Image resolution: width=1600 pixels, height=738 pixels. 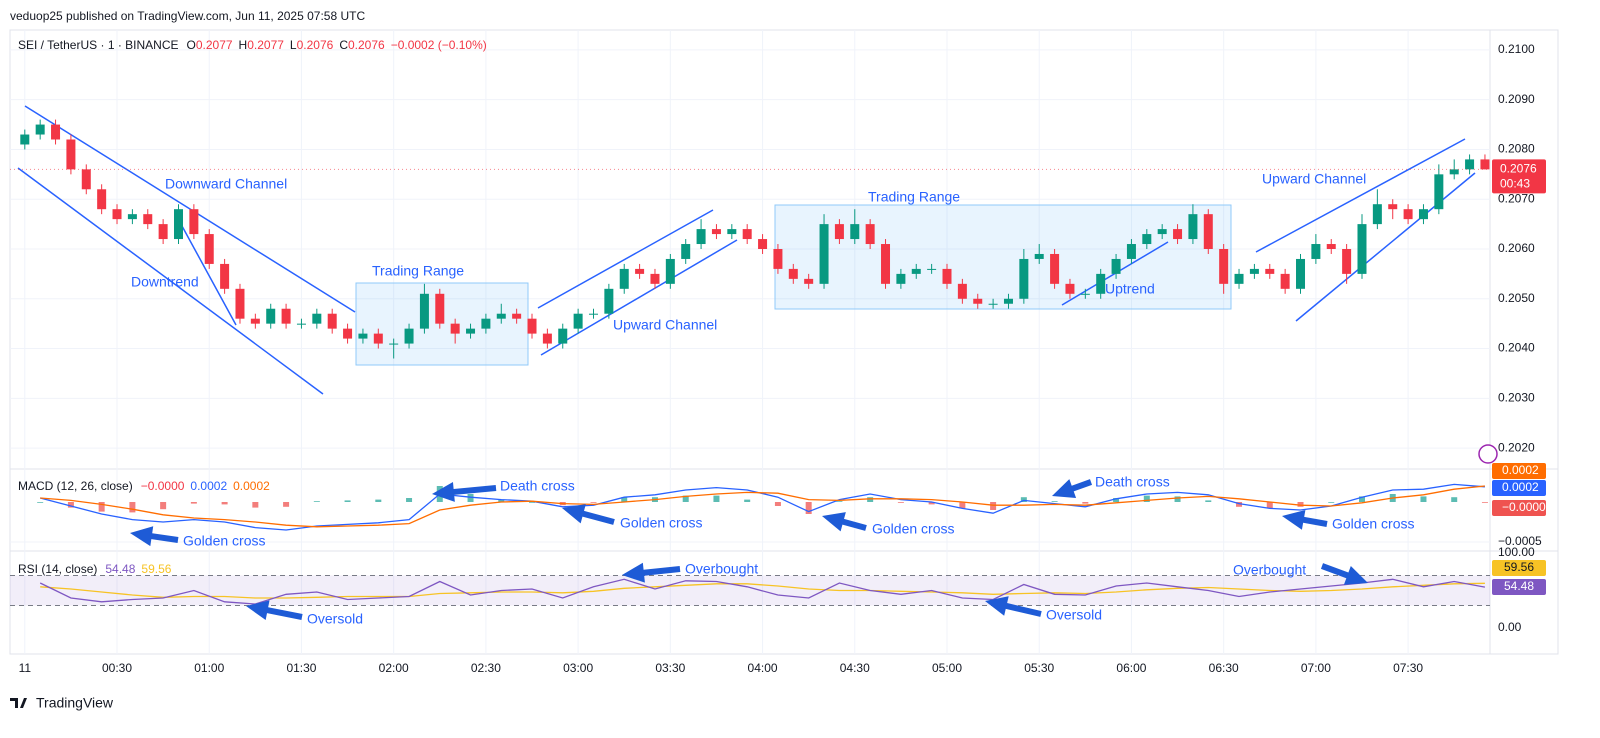 I want to click on y-tick-label: 100.00, so click(x=1516, y=552).